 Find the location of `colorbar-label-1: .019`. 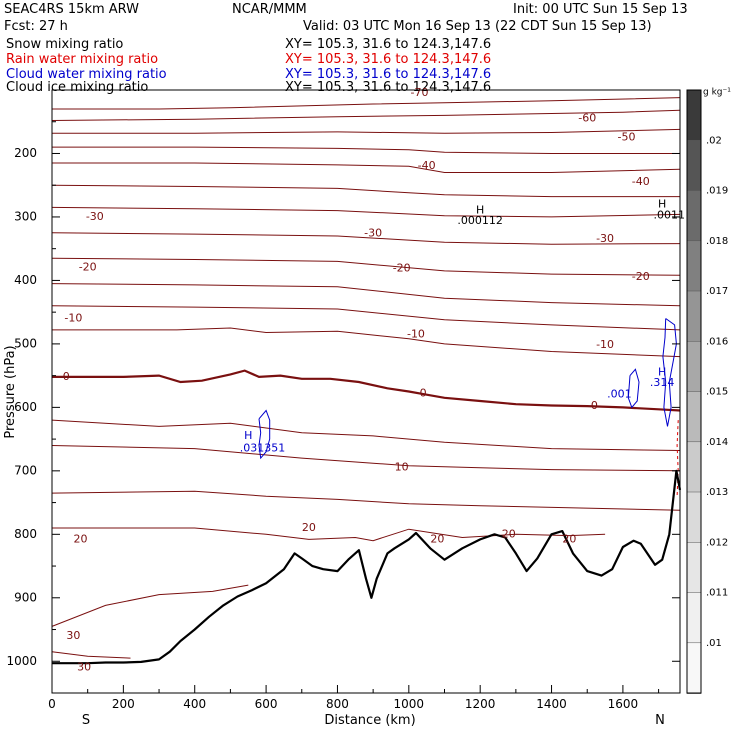

colorbar-label-1: .019 is located at coordinates (717, 191).